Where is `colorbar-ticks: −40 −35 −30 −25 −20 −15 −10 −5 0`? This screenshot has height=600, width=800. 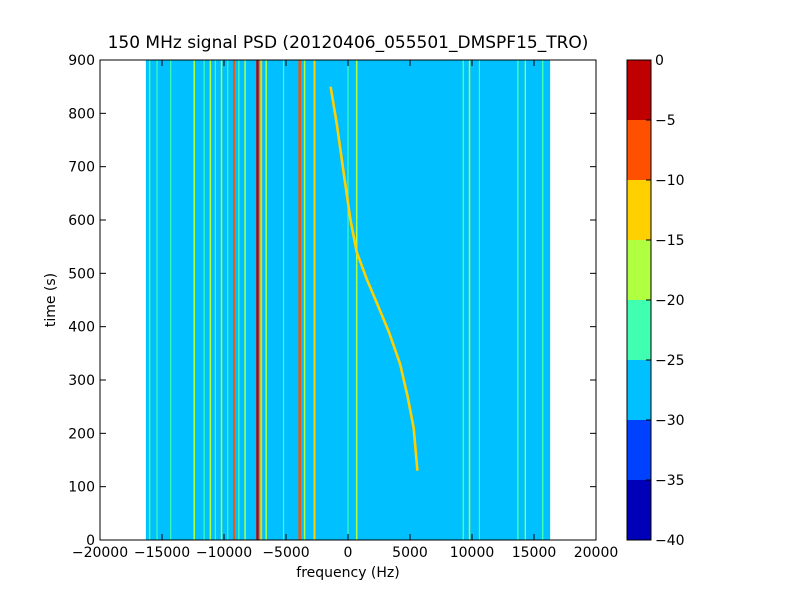 colorbar-ticks: −40 −35 −30 −25 −20 −15 −10 −5 0 is located at coordinates (665, 301).